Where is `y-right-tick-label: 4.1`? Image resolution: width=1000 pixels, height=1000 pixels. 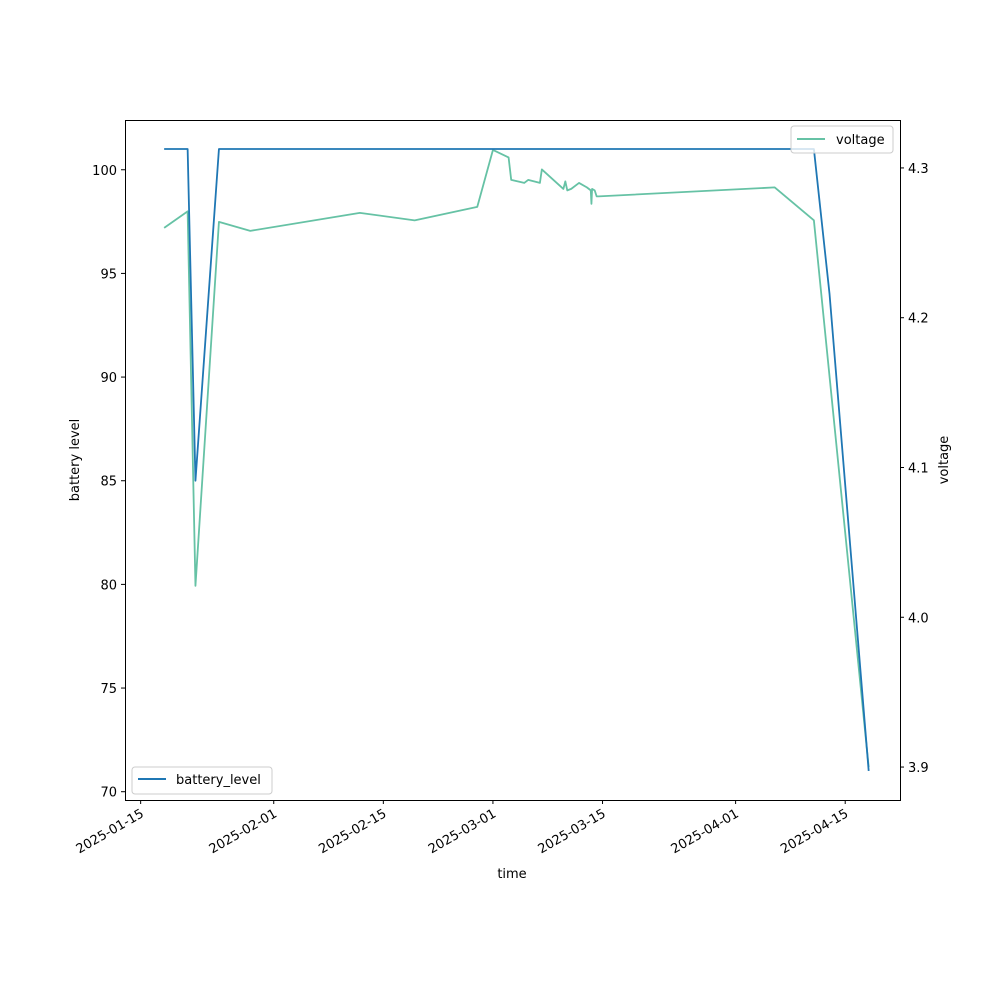 y-right-tick-label: 4.1 is located at coordinates (918, 468).